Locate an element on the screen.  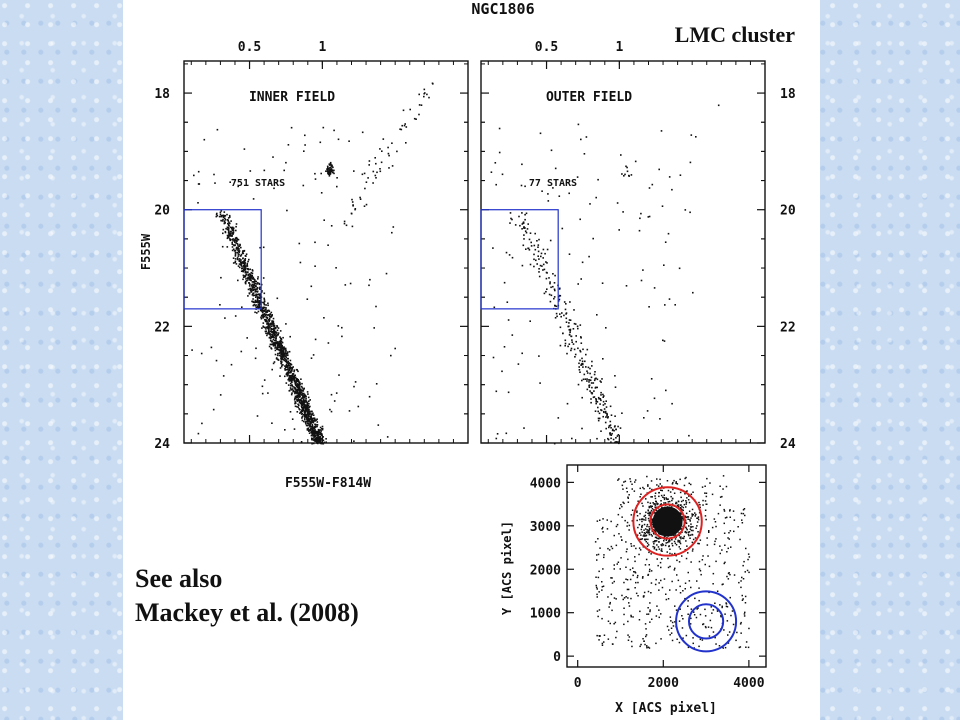
inner-field-label: INNER FIELD is located at coordinates (292, 97).